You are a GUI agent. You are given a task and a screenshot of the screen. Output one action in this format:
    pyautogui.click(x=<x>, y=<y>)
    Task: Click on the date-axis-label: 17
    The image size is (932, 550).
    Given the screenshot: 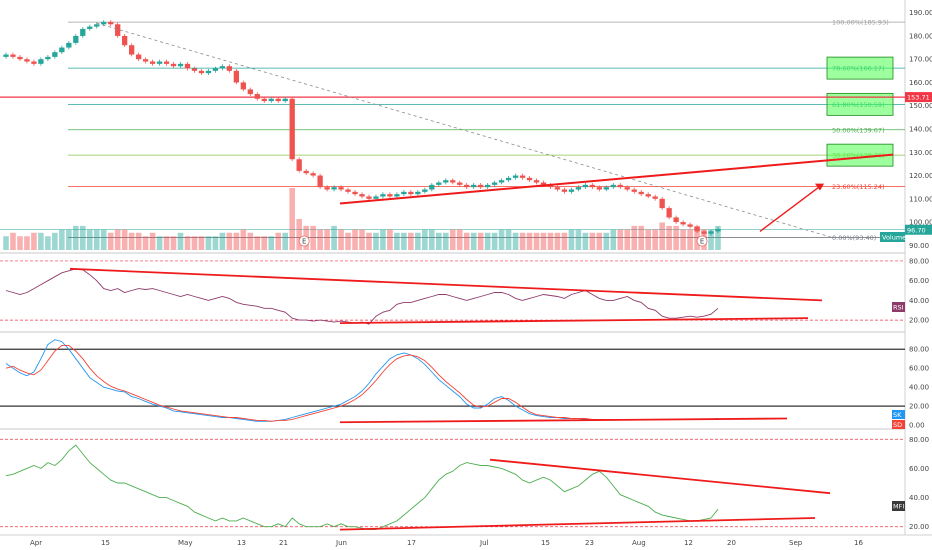 What is the action you would take?
    pyautogui.click(x=411, y=543)
    